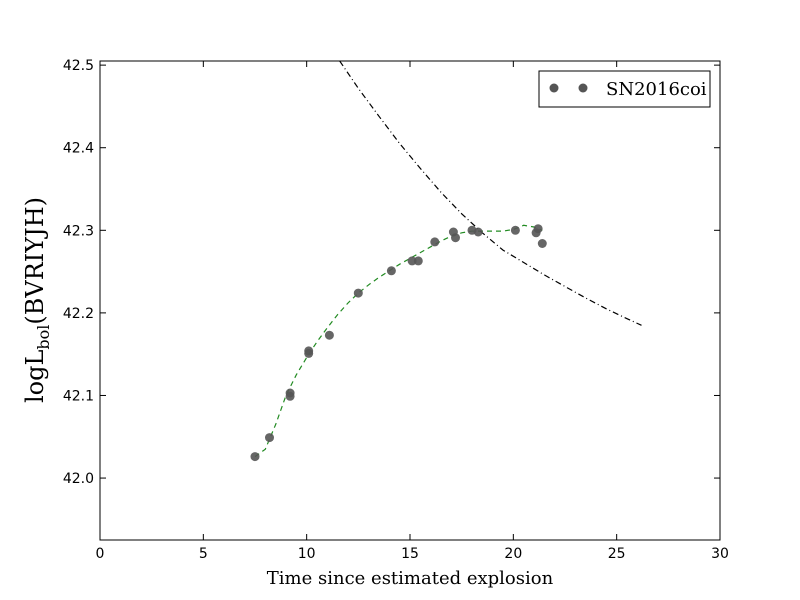 The width and height of the screenshot is (800, 600). What do you see at coordinates (513, 554) in the screenshot?
I see `x-tick-label: 20` at bounding box center [513, 554].